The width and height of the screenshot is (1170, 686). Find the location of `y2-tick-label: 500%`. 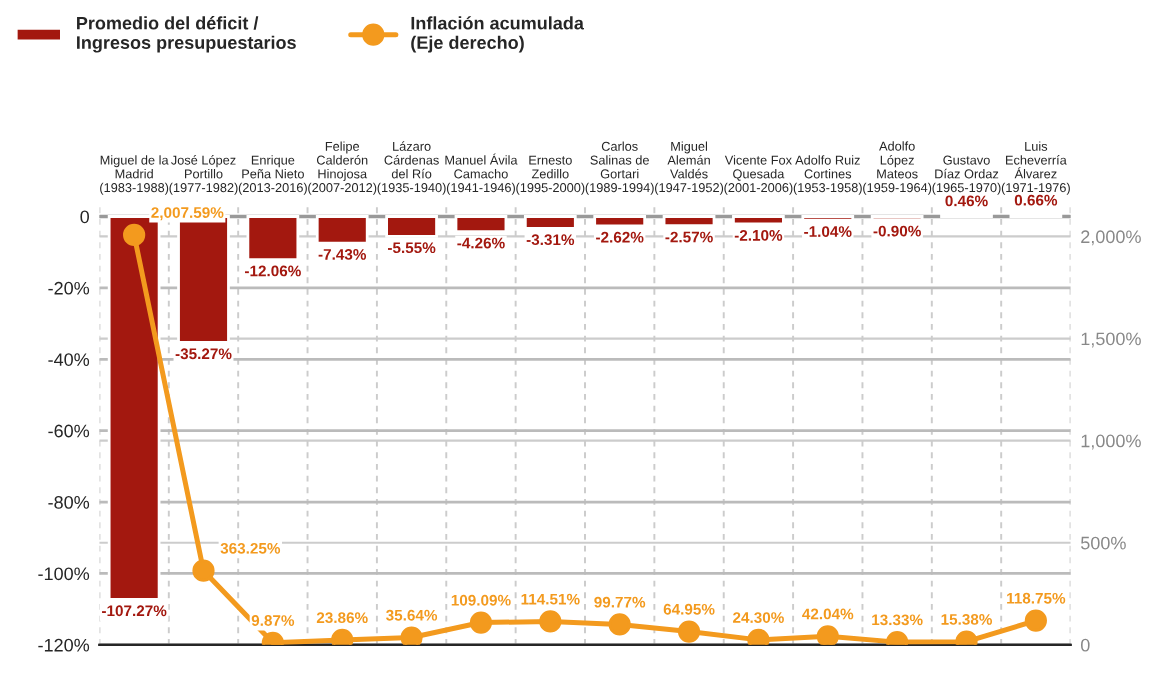

y2-tick-label: 500% is located at coordinates (1103, 543).